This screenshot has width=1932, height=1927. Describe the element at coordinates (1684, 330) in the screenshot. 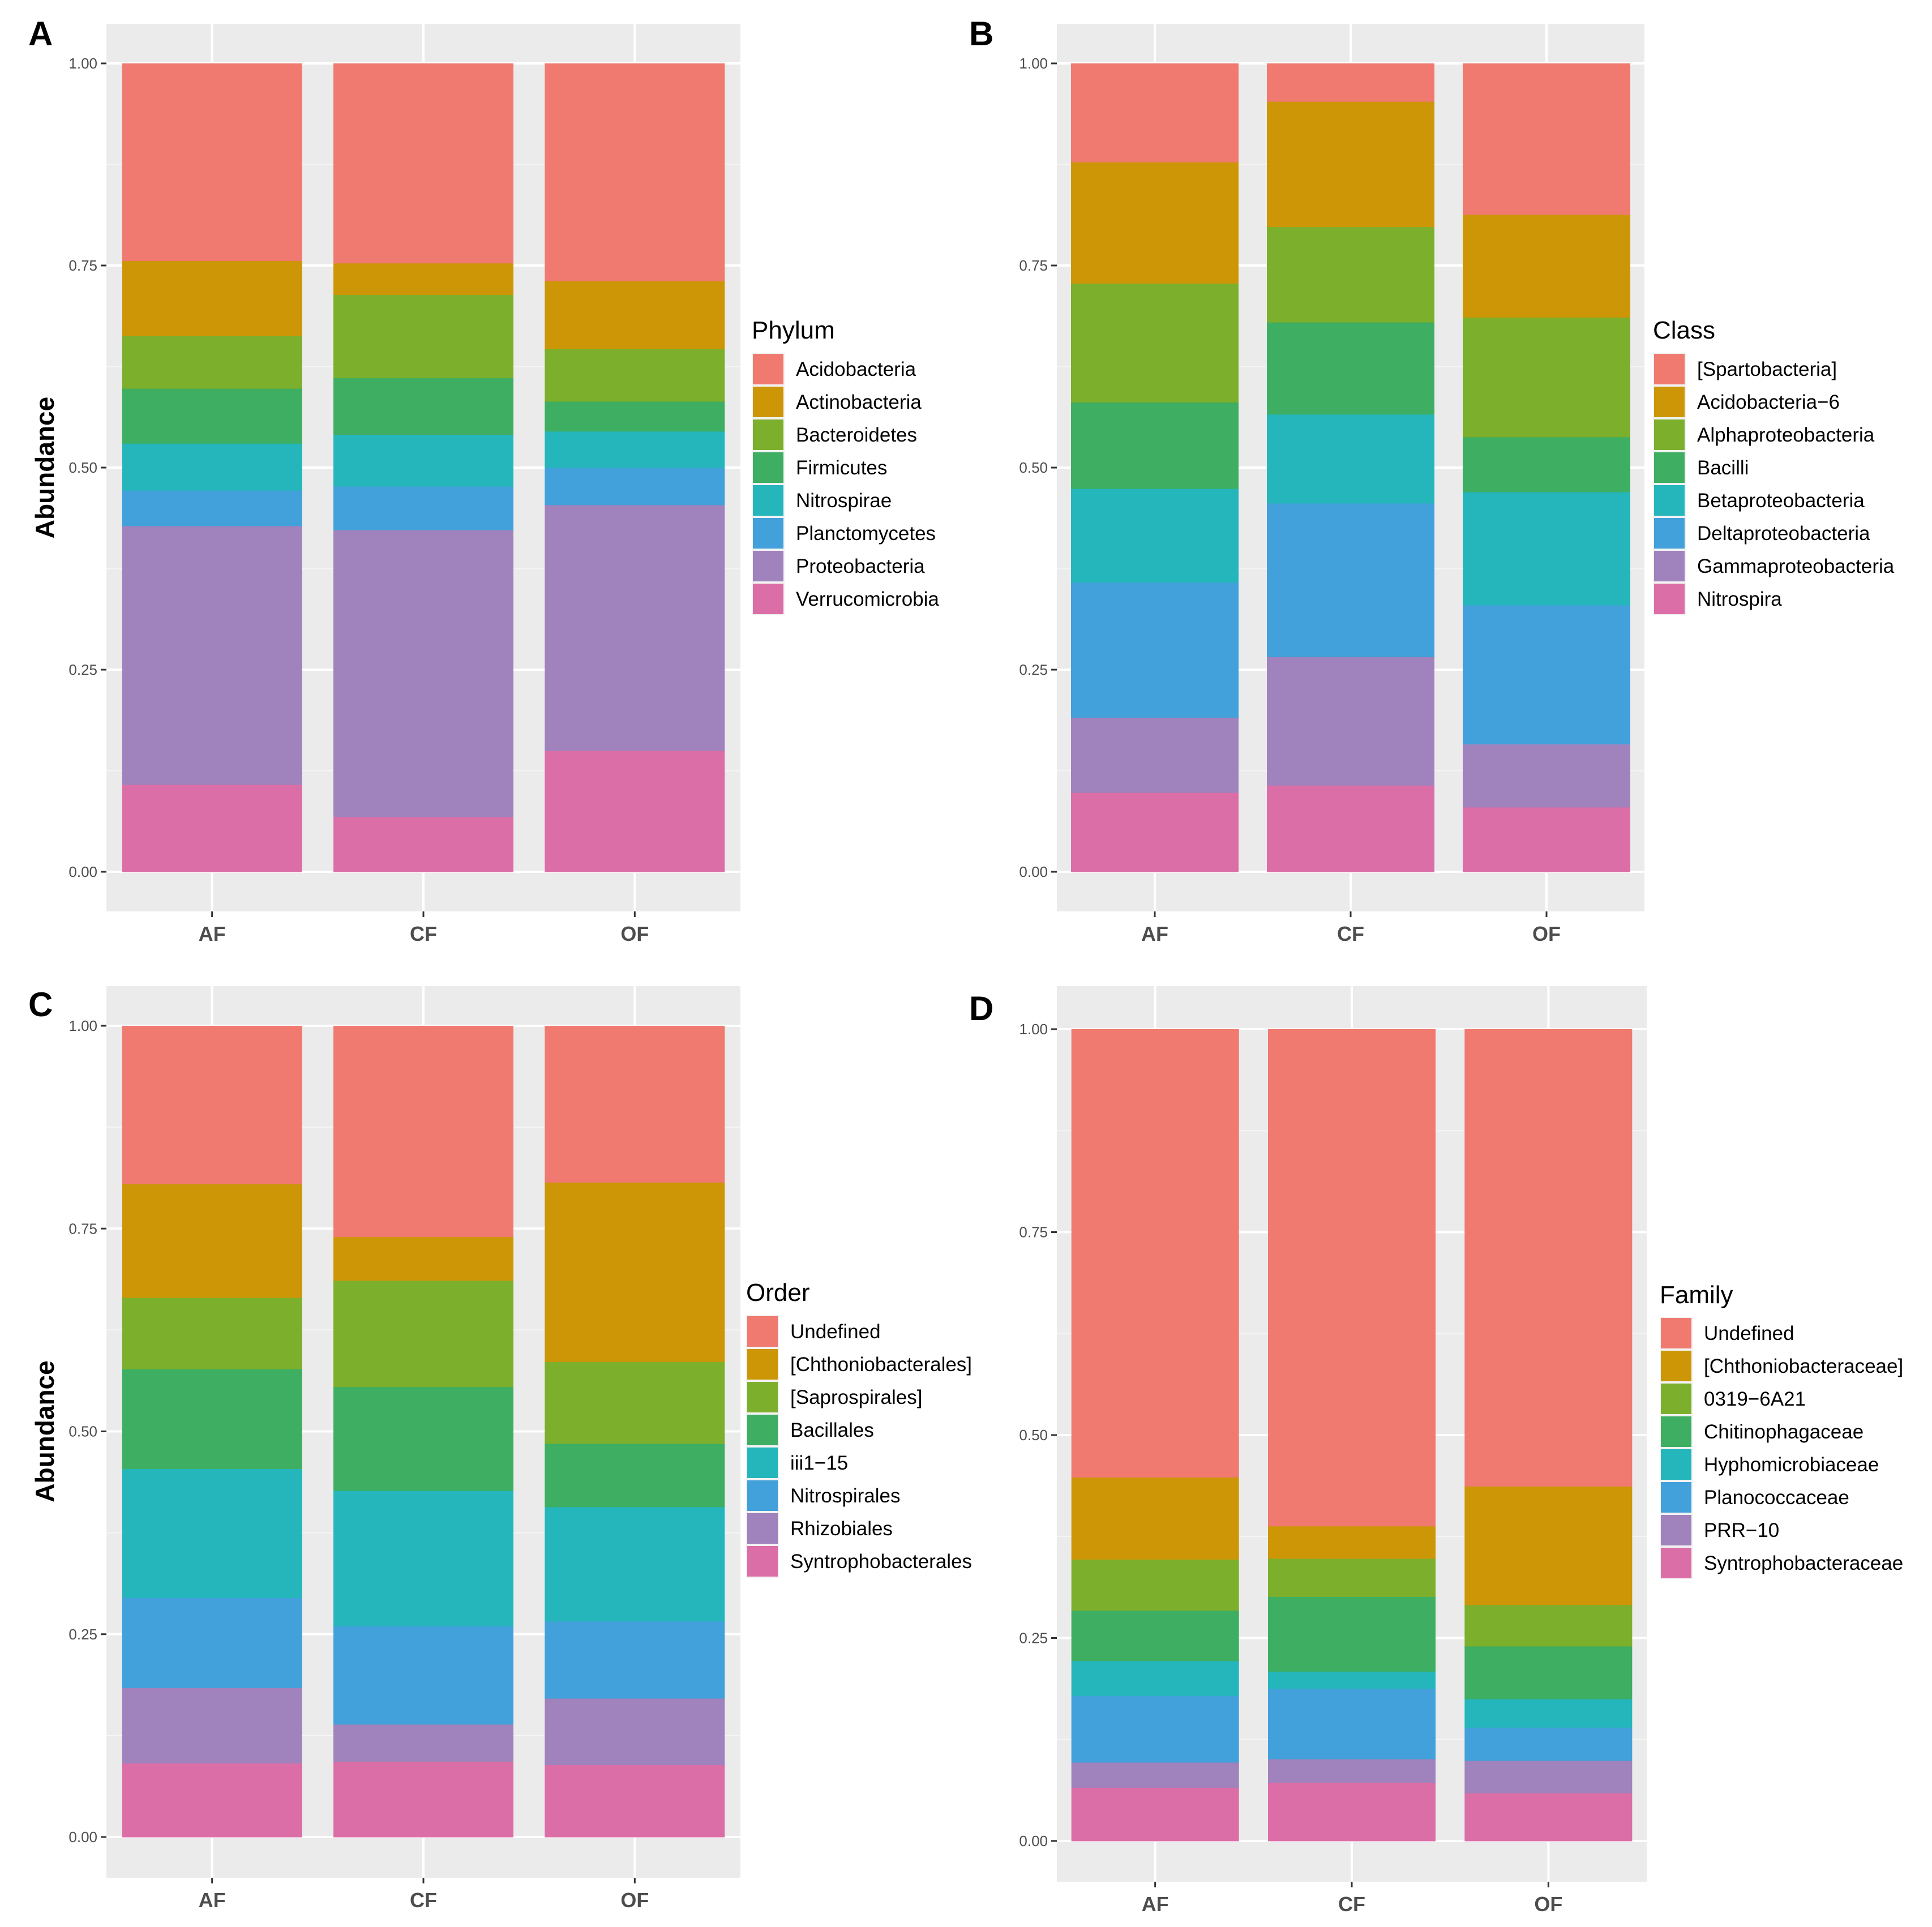

I see `legend-title: Class` at that location.